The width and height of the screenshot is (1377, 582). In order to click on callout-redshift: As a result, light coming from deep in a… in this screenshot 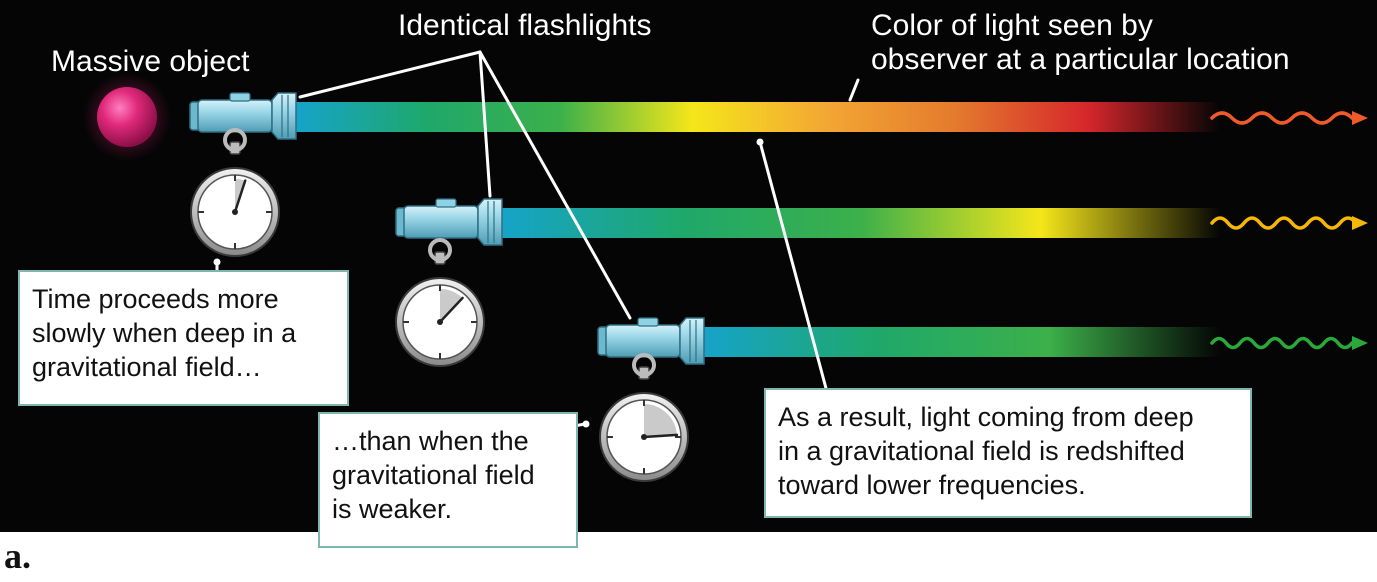, I will do `click(1008, 453)`.